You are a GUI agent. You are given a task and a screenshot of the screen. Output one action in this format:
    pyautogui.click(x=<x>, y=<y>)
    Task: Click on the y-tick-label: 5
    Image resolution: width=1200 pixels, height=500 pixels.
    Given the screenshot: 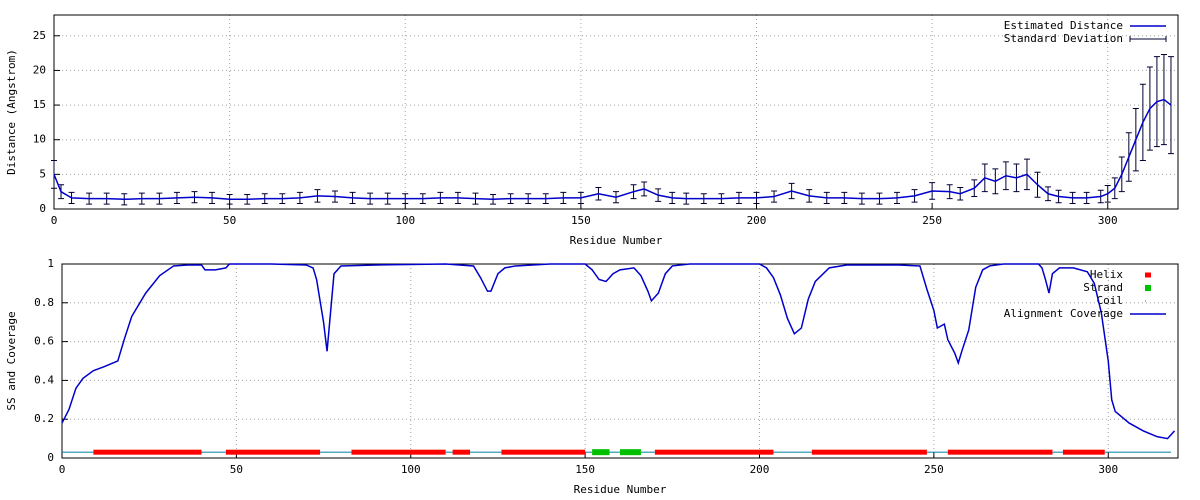 What is the action you would take?
    pyautogui.click(x=42, y=173)
    